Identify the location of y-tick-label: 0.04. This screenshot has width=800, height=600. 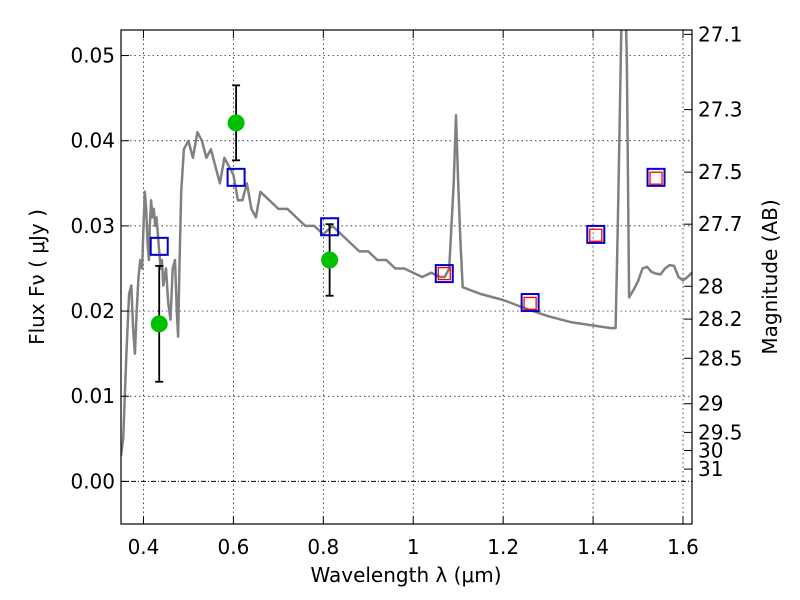
(92, 141).